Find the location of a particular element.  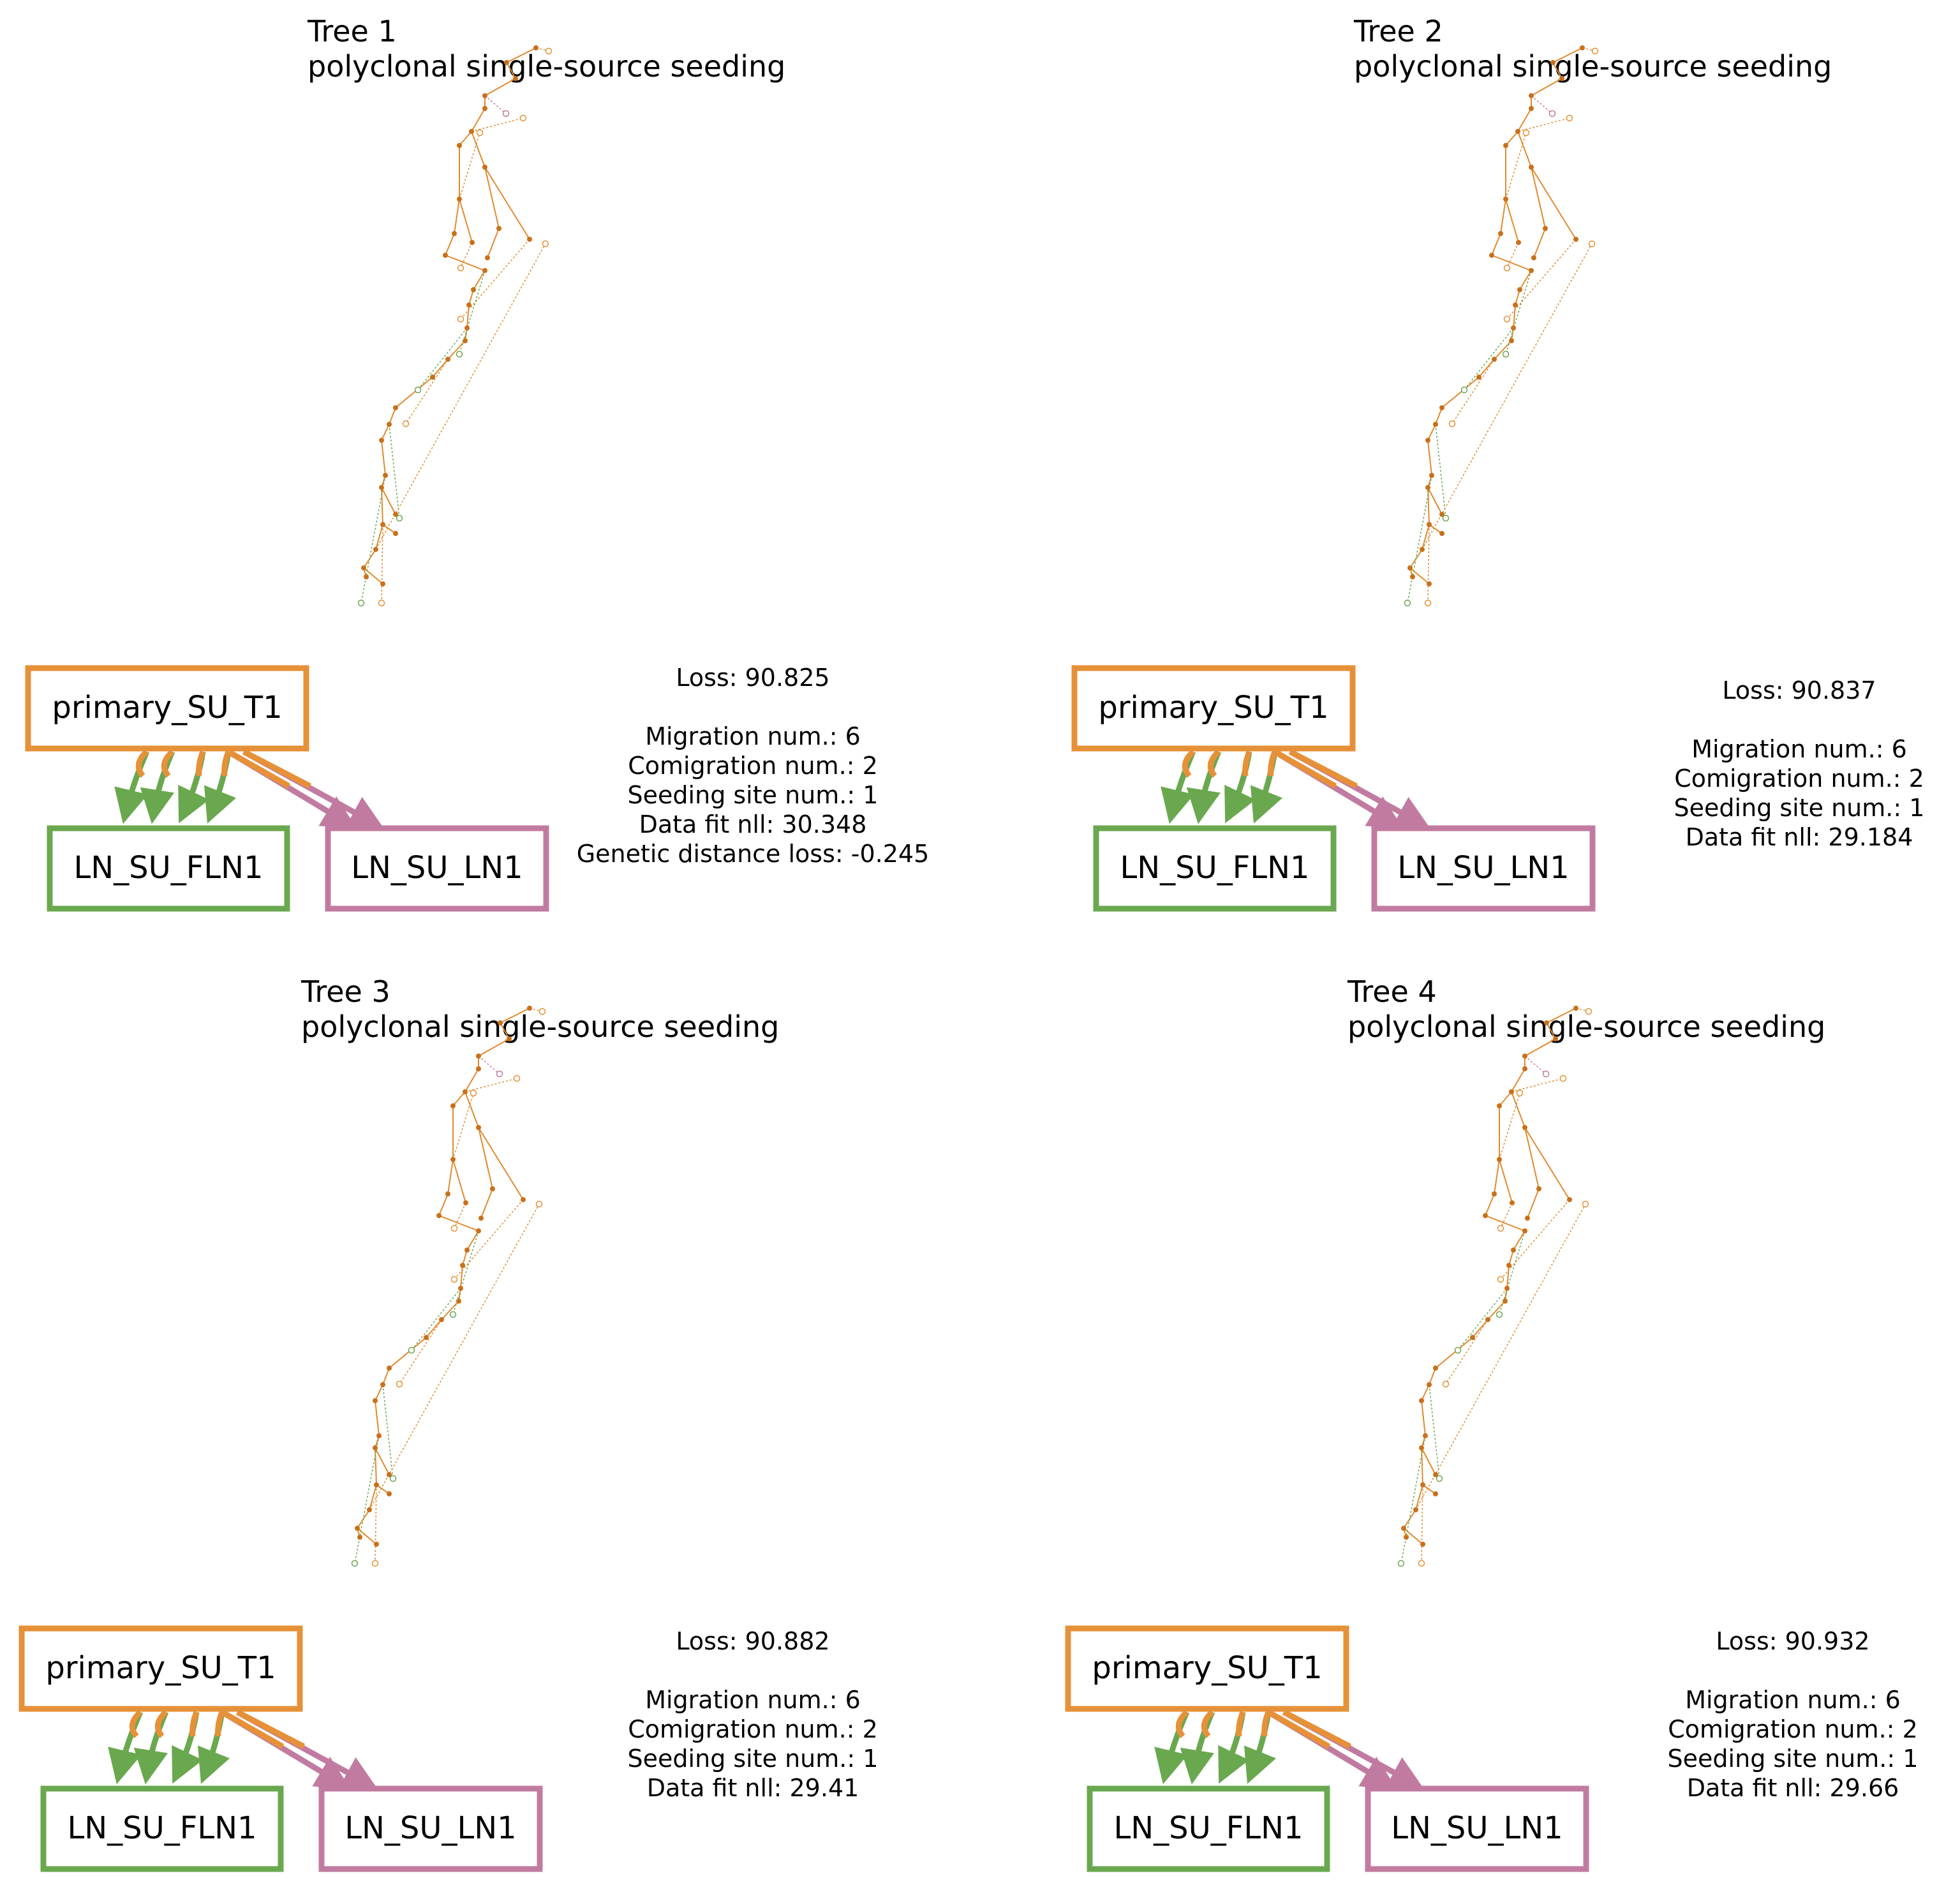

primary-site-label: primary_SU_T1 is located at coordinates (1213, 708).